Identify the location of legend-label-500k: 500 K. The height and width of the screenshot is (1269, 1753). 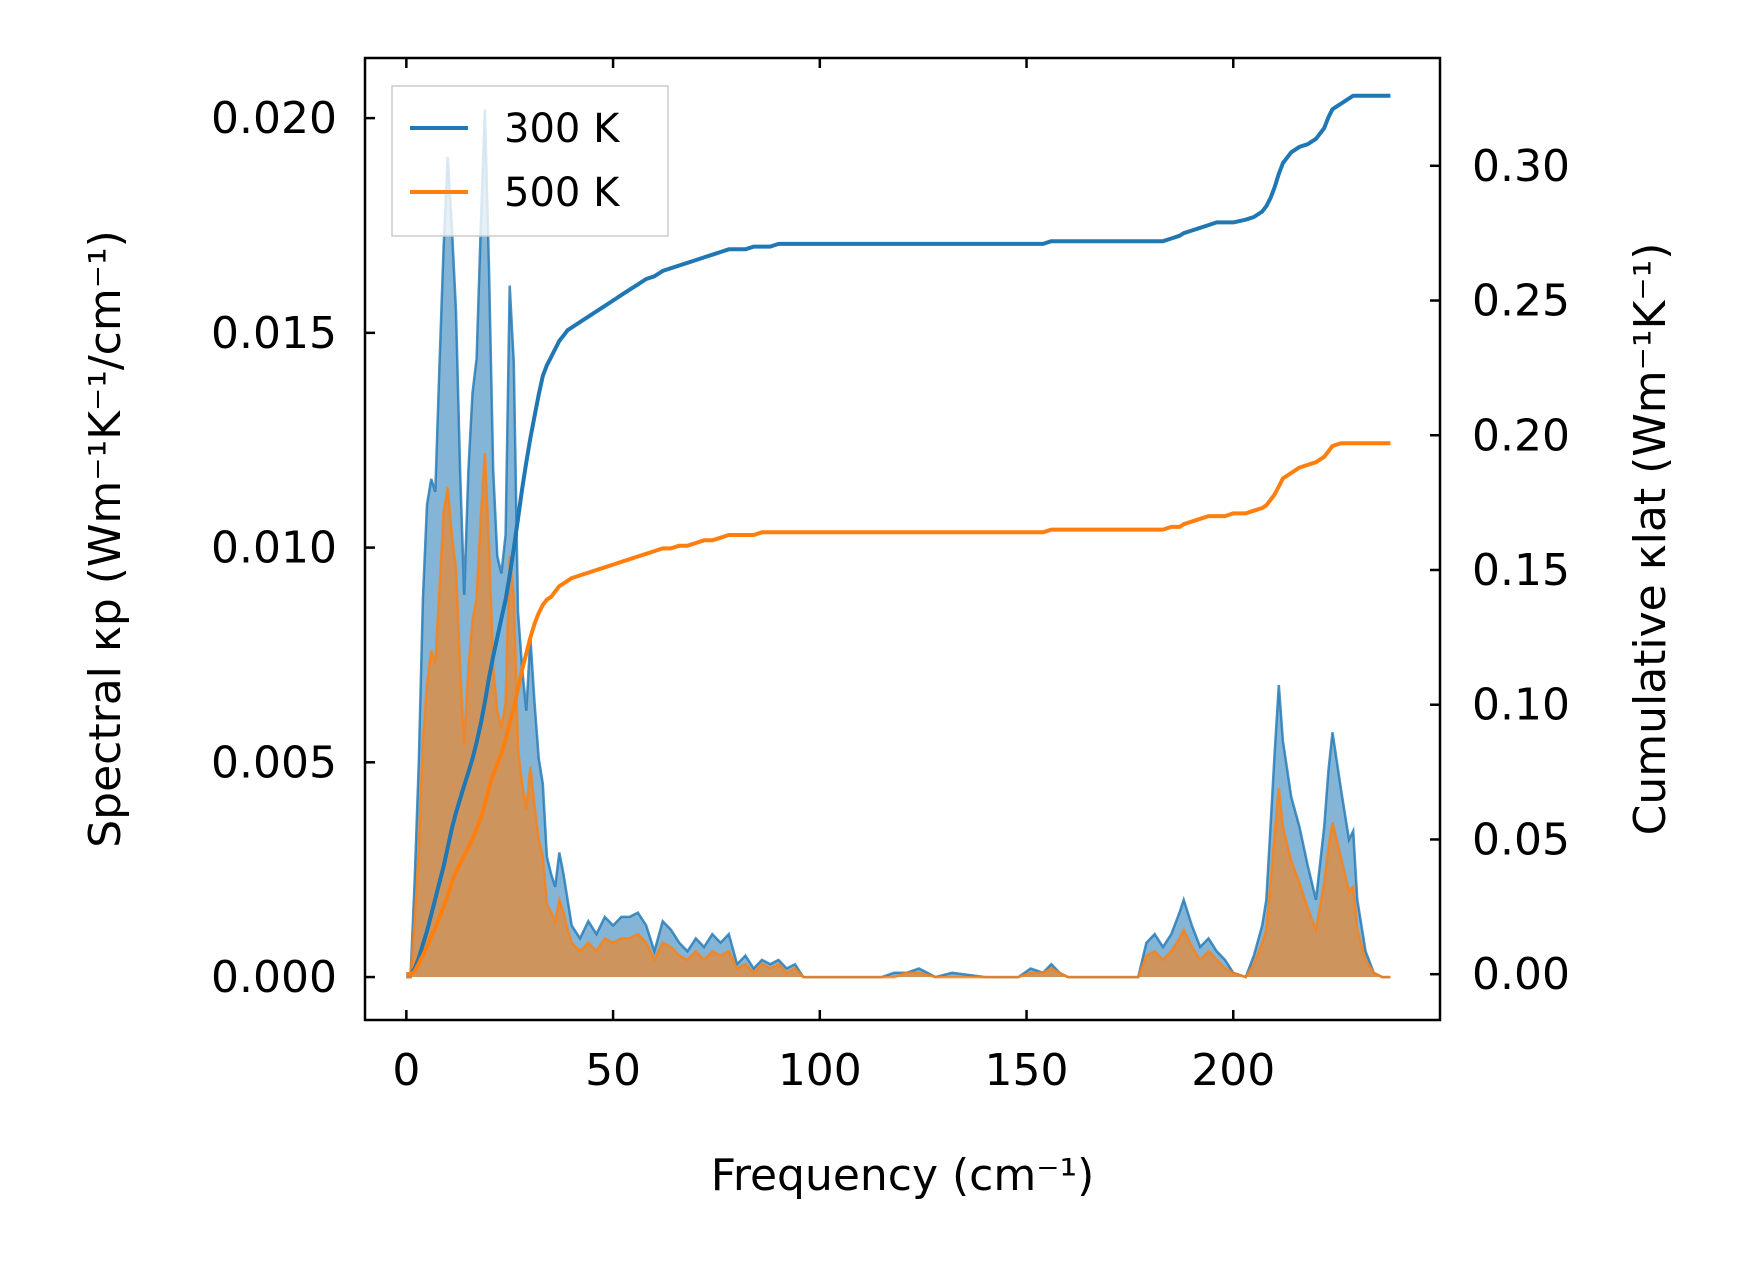
(562, 193).